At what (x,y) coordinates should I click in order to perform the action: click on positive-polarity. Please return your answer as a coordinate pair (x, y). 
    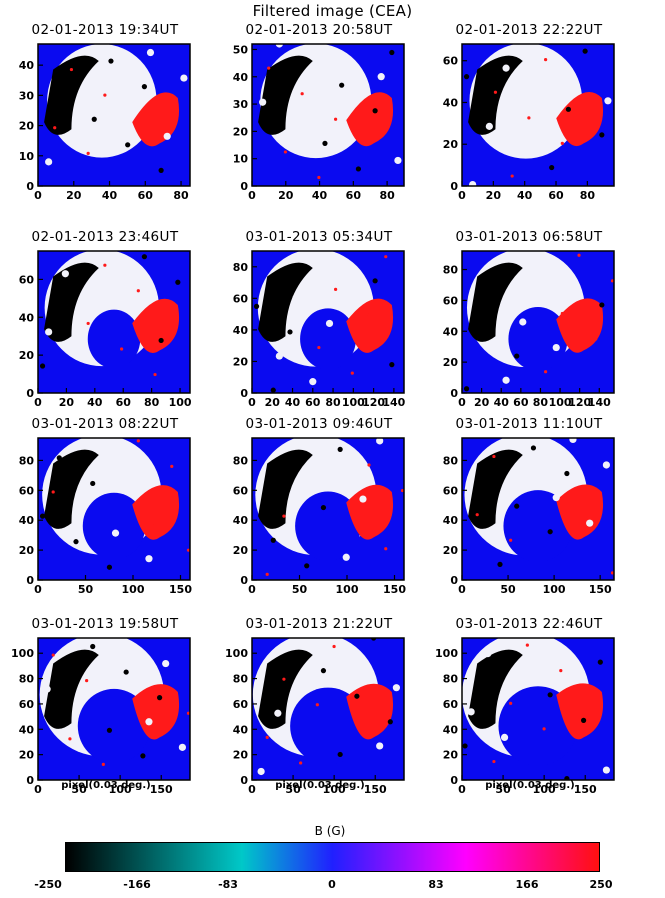
    Looking at the image, I should click on (370, 119).